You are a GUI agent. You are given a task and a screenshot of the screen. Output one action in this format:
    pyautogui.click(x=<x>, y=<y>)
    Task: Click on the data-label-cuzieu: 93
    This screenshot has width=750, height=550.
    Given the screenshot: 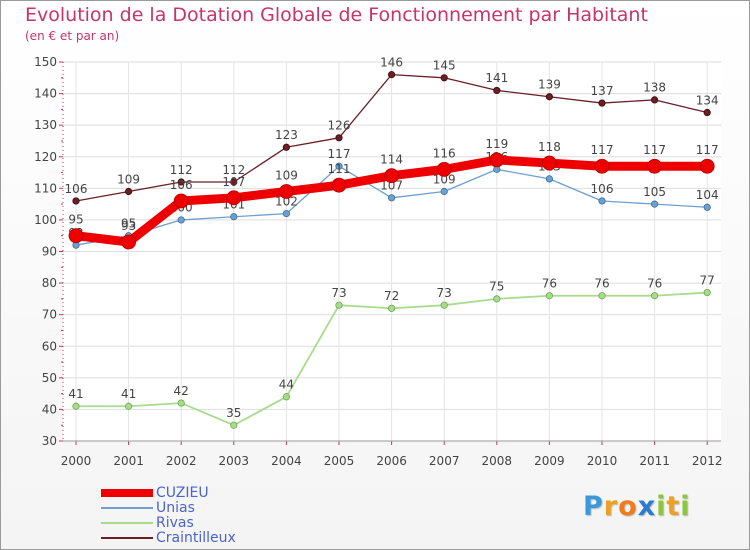 What is the action you would take?
    pyautogui.click(x=128, y=226)
    